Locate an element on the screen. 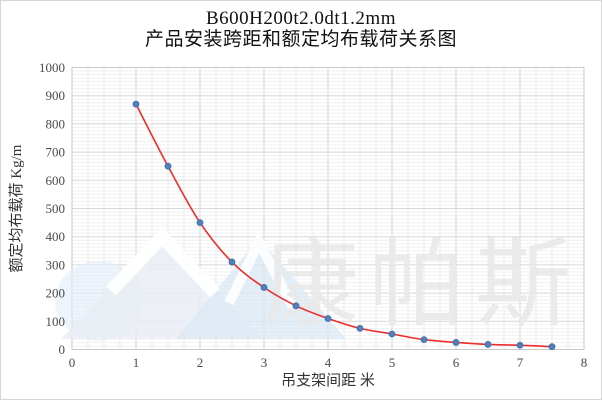 The height and width of the screenshot is (400, 602). y-tick-label: 1000 is located at coordinates (52, 67).